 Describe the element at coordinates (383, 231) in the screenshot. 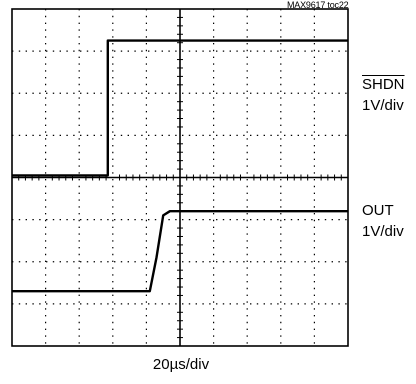

I see `out-scale-label: 1V/div` at that location.